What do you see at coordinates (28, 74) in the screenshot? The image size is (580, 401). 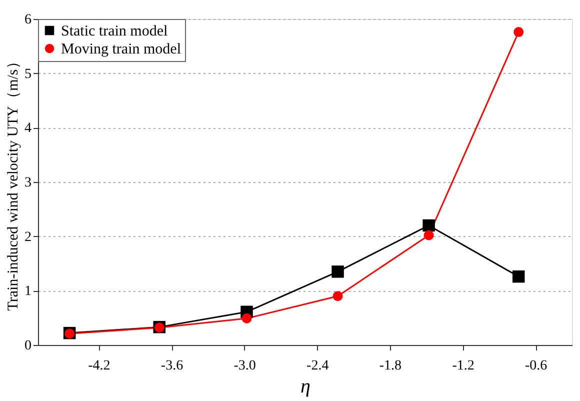 I see `y-tick-label: 5` at bounding box center [28, 74].